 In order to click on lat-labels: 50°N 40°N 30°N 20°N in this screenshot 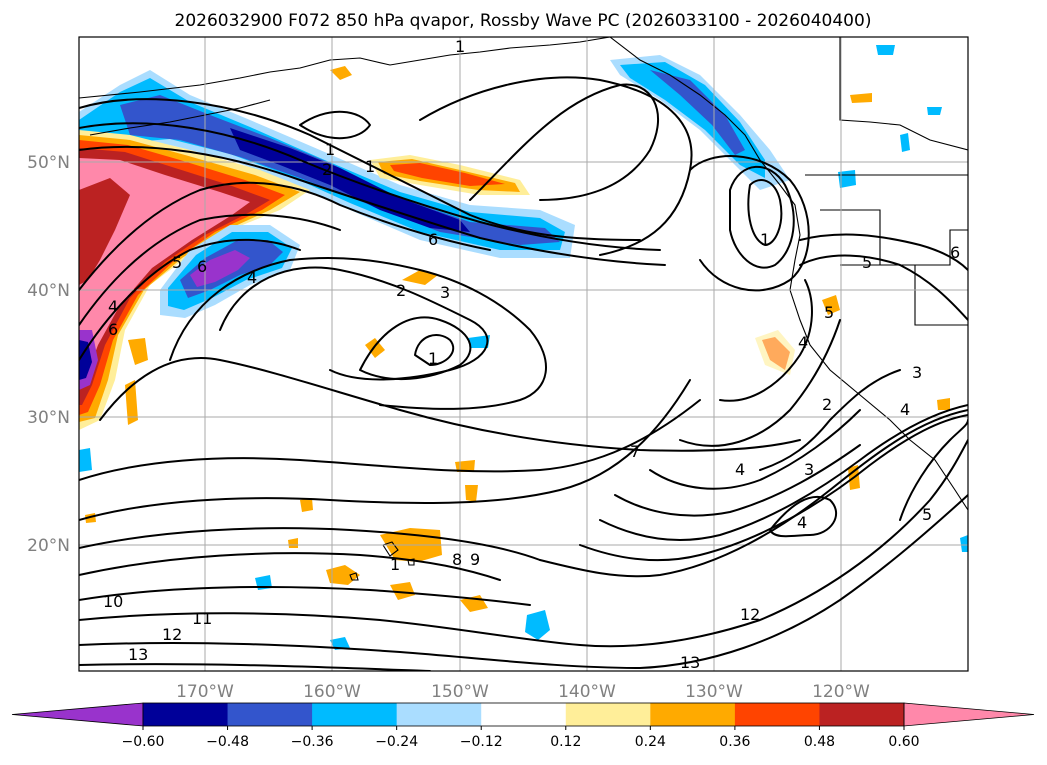, I will do `click(48, 354)`.